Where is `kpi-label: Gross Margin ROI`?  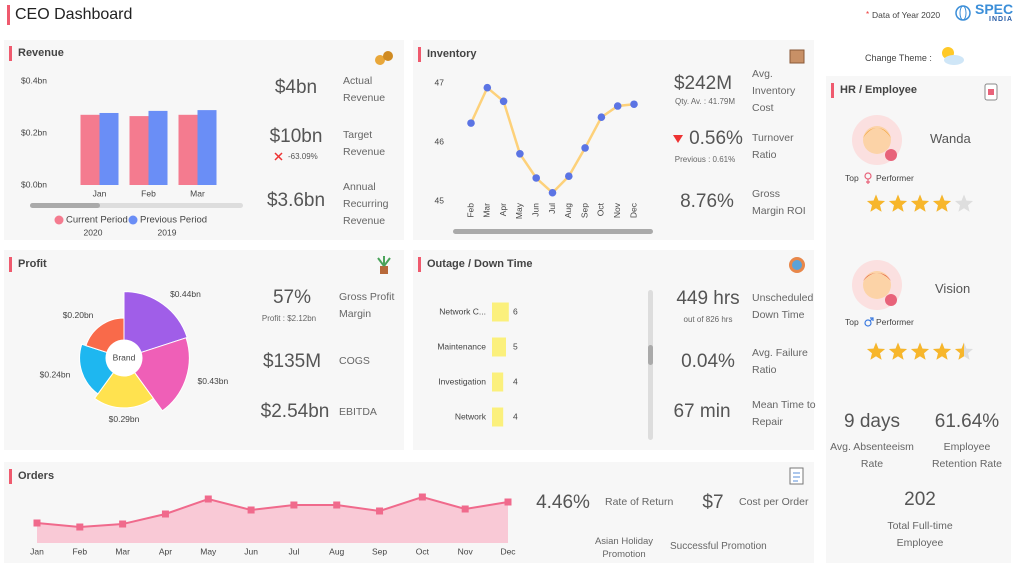 kpi-label: Gross Margin ROI is located at coordinates (779, 202).